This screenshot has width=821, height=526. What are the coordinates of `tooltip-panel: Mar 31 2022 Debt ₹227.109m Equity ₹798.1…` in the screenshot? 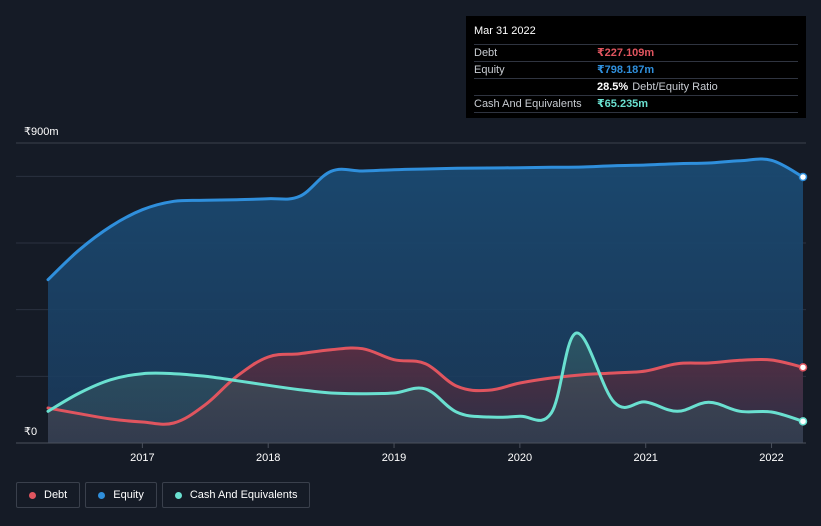 It's located at (636, 67).